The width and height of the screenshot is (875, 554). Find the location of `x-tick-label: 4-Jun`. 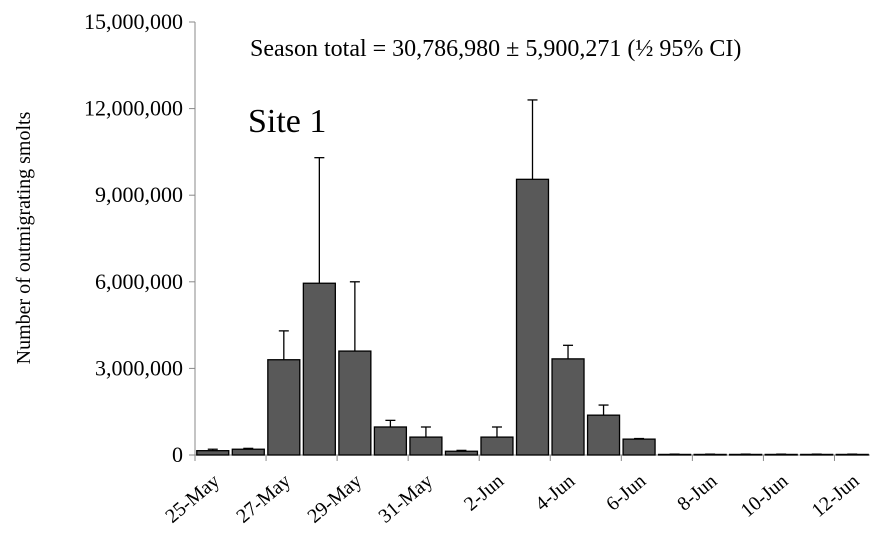

x-tick-label: 4-Jun is located at coordinates (555, 492).